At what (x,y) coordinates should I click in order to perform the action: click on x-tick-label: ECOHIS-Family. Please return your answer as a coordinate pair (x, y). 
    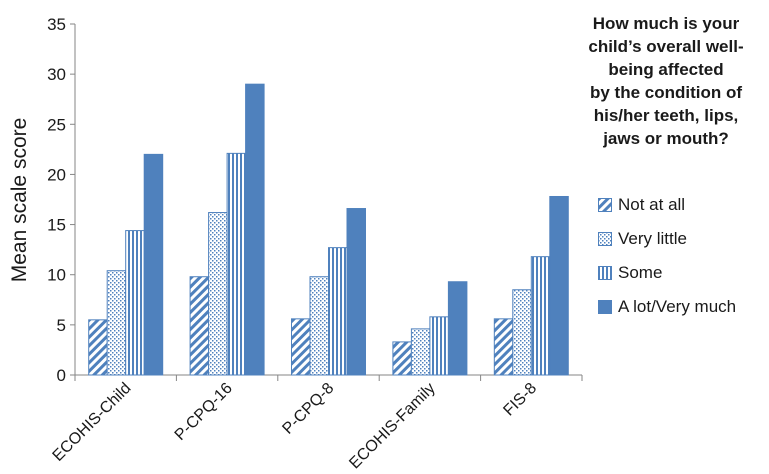
    Looking at the image, I should click on (392, 426).